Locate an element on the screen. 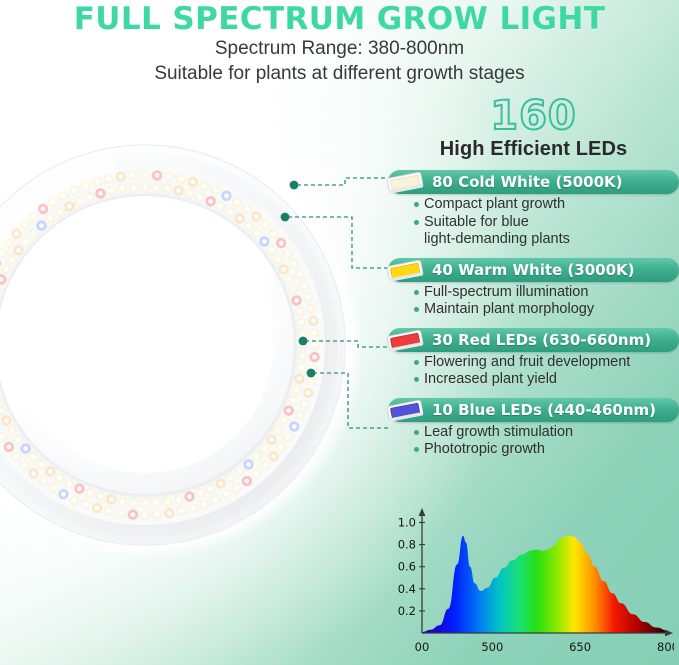  bullet-item: Full-spectrum illumination is located at coordinates (546, 293).